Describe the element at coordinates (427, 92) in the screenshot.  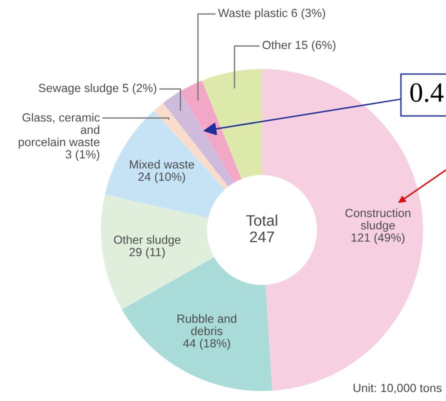
I see `text: 0.4` at that location.